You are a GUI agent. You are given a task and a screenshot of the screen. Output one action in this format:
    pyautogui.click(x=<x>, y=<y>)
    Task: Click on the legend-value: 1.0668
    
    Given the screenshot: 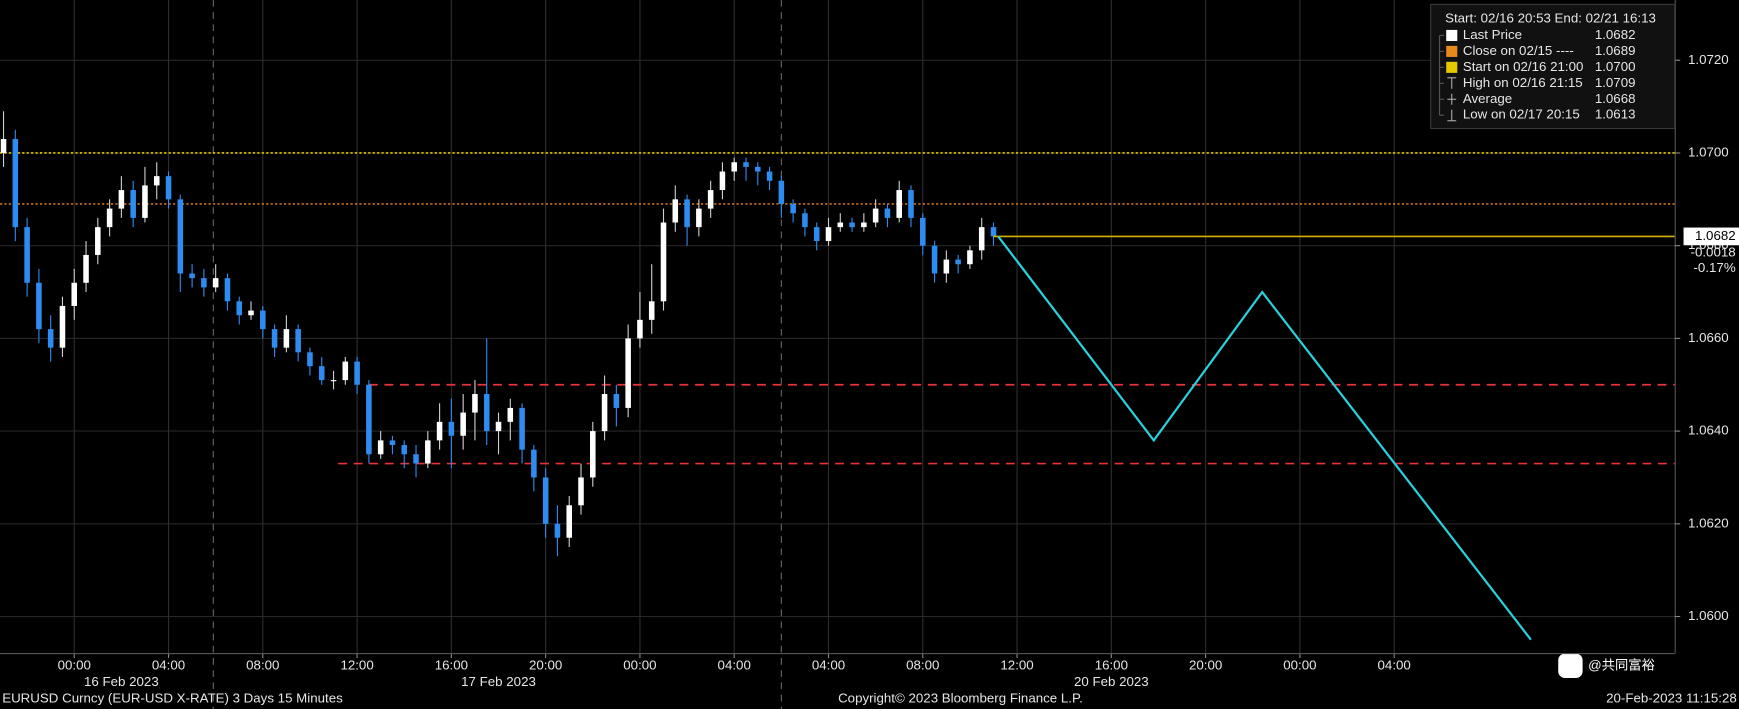 What is the action you would take?
    pyautogui.click(x=1615, y=98)
    